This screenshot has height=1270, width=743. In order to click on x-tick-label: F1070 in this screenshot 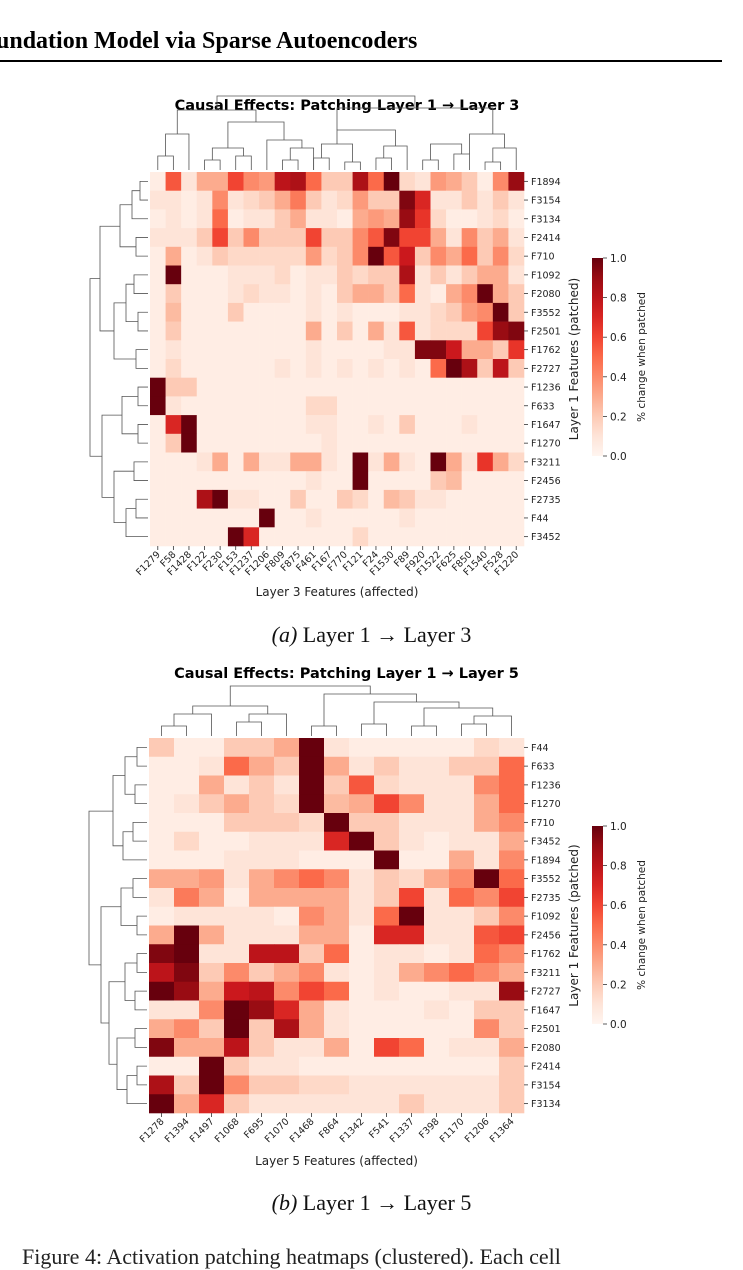, I will do `click(277, 1130)`.